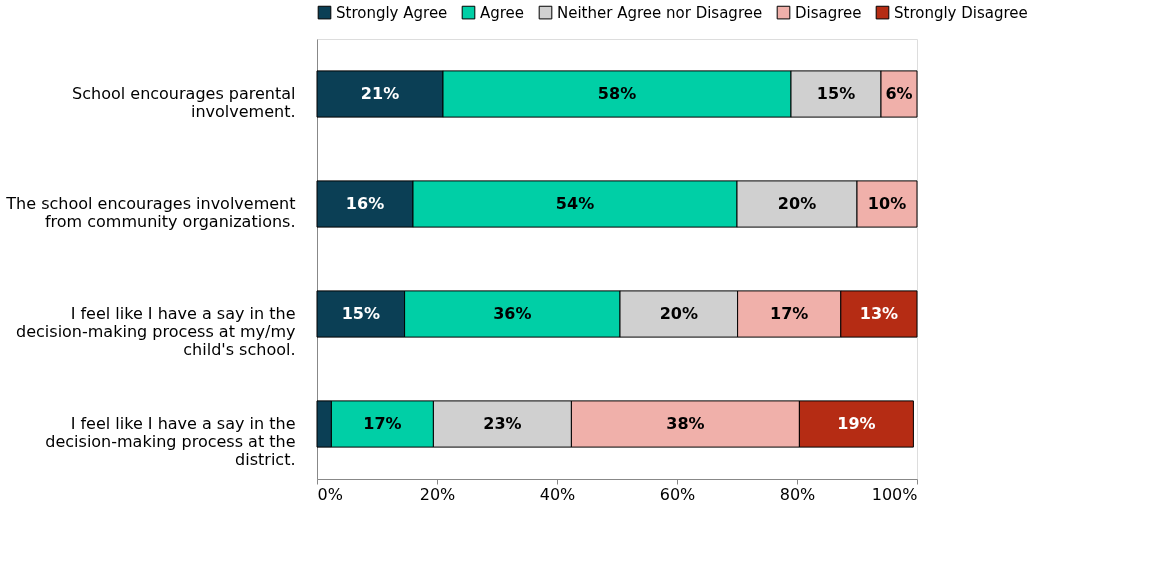 This screenshot has height=575, width=1154. I want to click on data-label: 16%, so click(365, 203).